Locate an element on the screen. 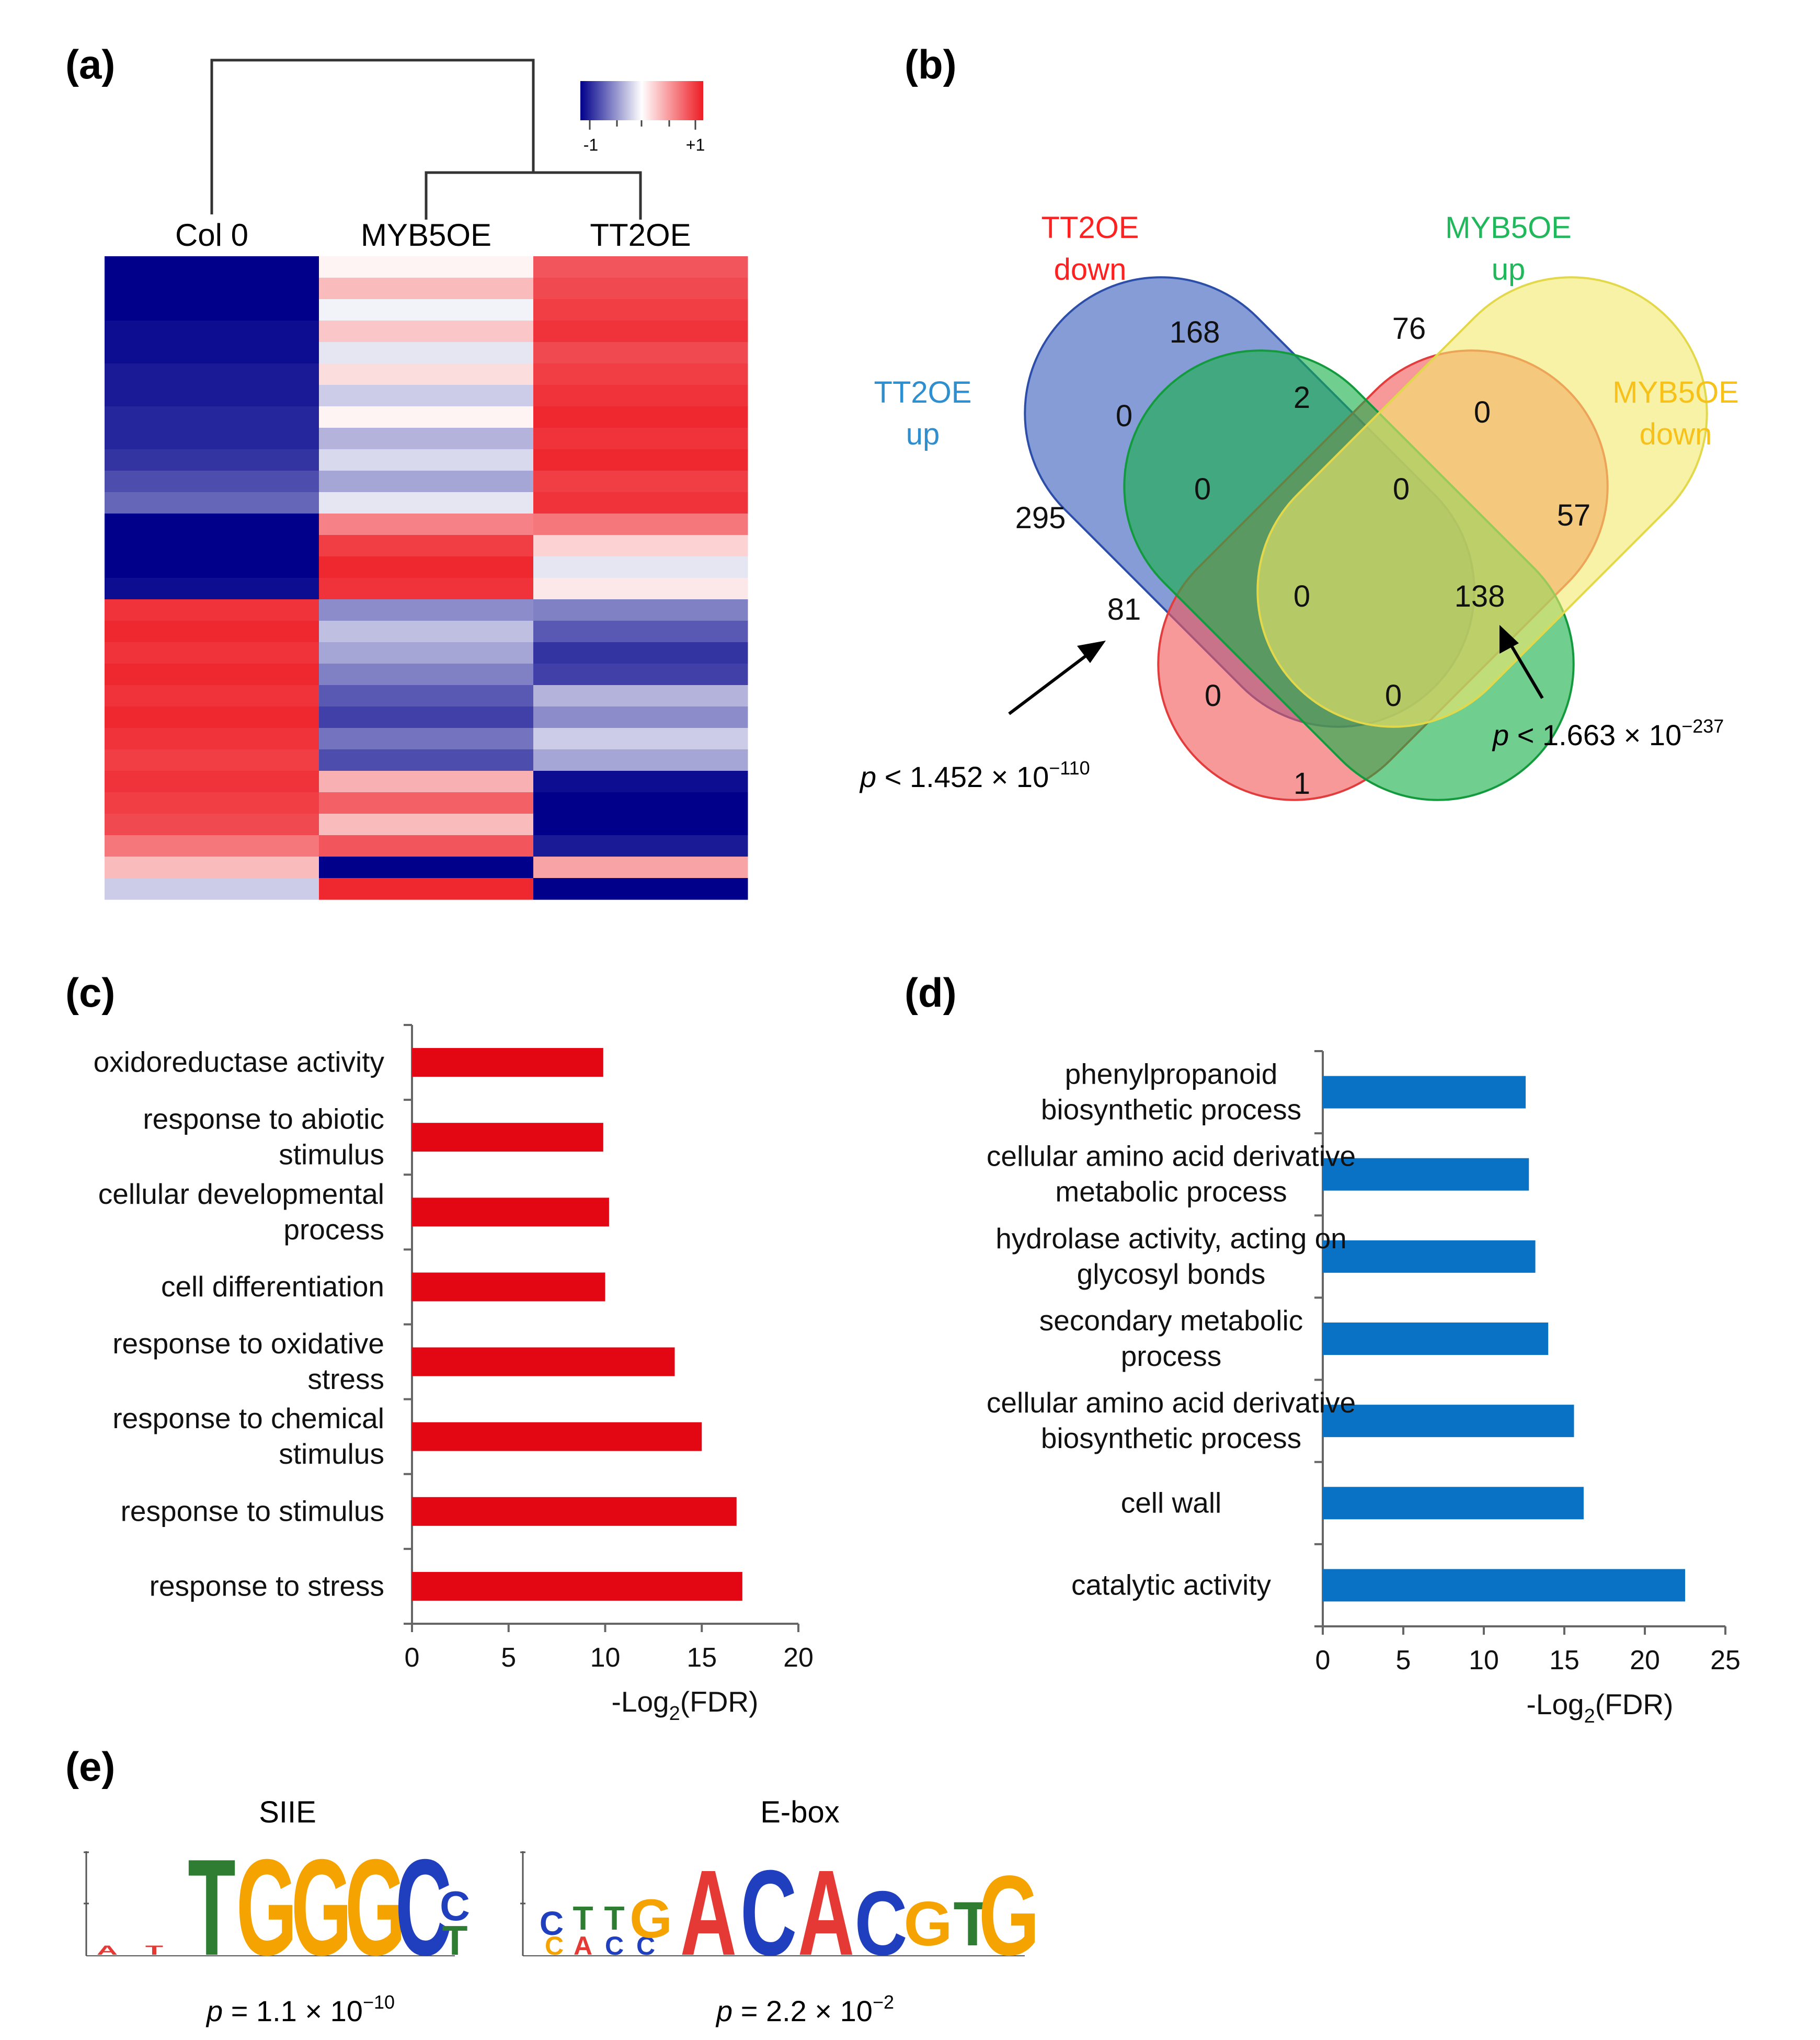 This screenshot has width=1820, height=2040. category-label: secondary metabolic is located at coordinates (1171, 1320).